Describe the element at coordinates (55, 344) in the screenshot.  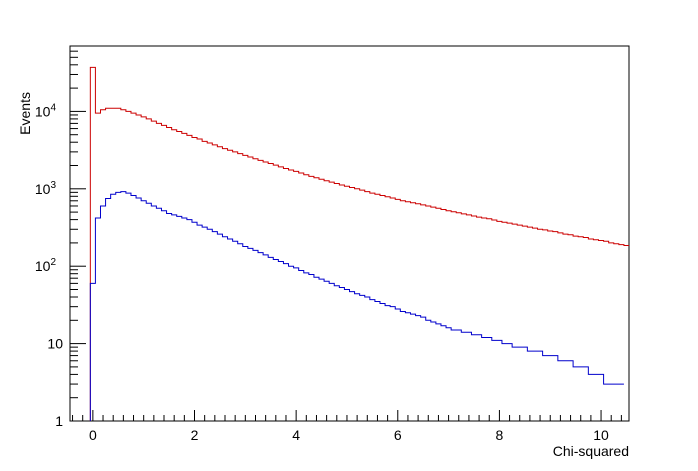
I see `y-tick-label: 10` at that location.